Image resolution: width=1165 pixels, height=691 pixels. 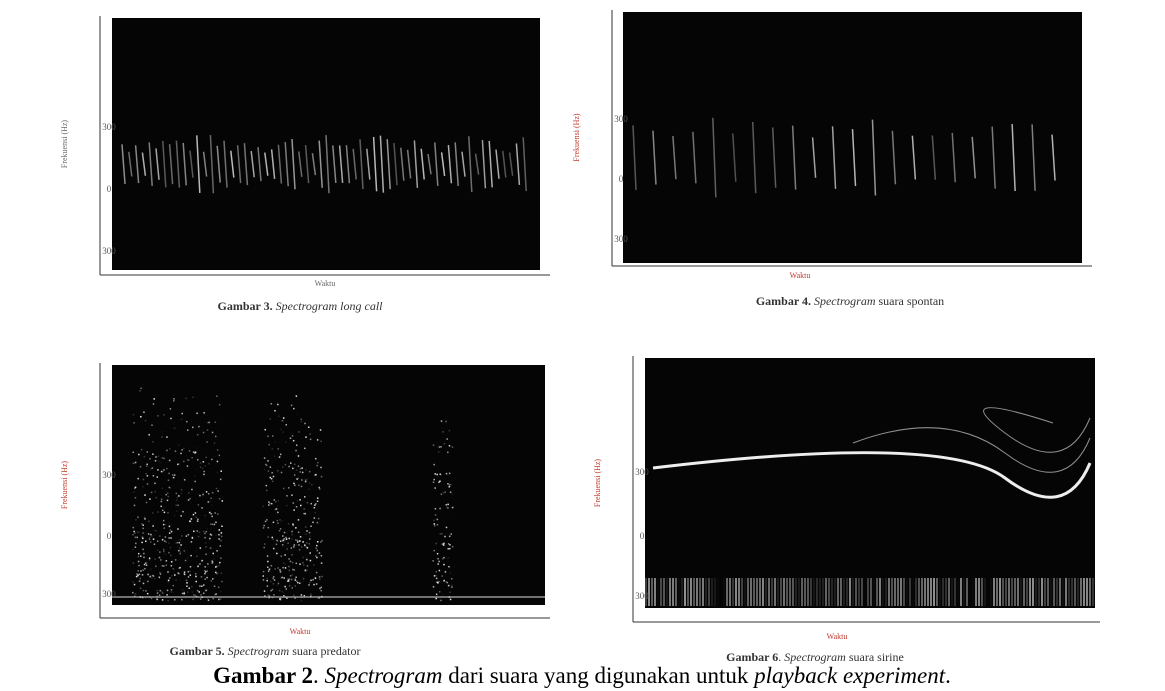 I want to click on caption-part: Gambar 5., so click(x=199, y=651).